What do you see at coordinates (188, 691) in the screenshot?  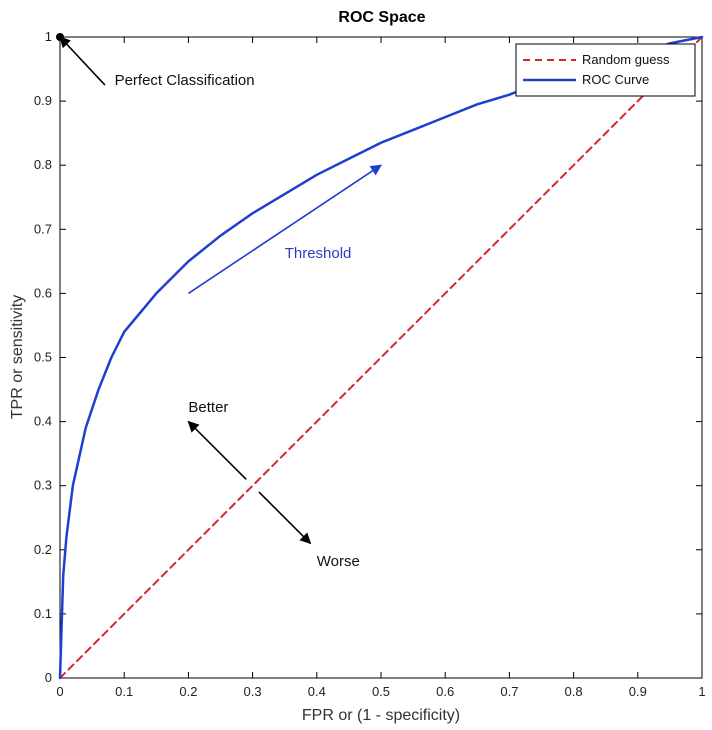 I see `x-tick-label: 0.2` at bounding box center [188, 691].